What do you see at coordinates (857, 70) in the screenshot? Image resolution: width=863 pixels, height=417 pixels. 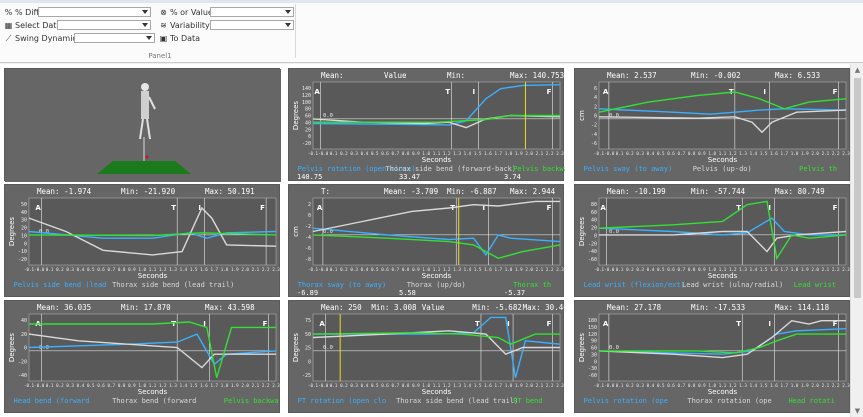 I see `scroll-up-icon: ▲` at bounding box center [857, 70].